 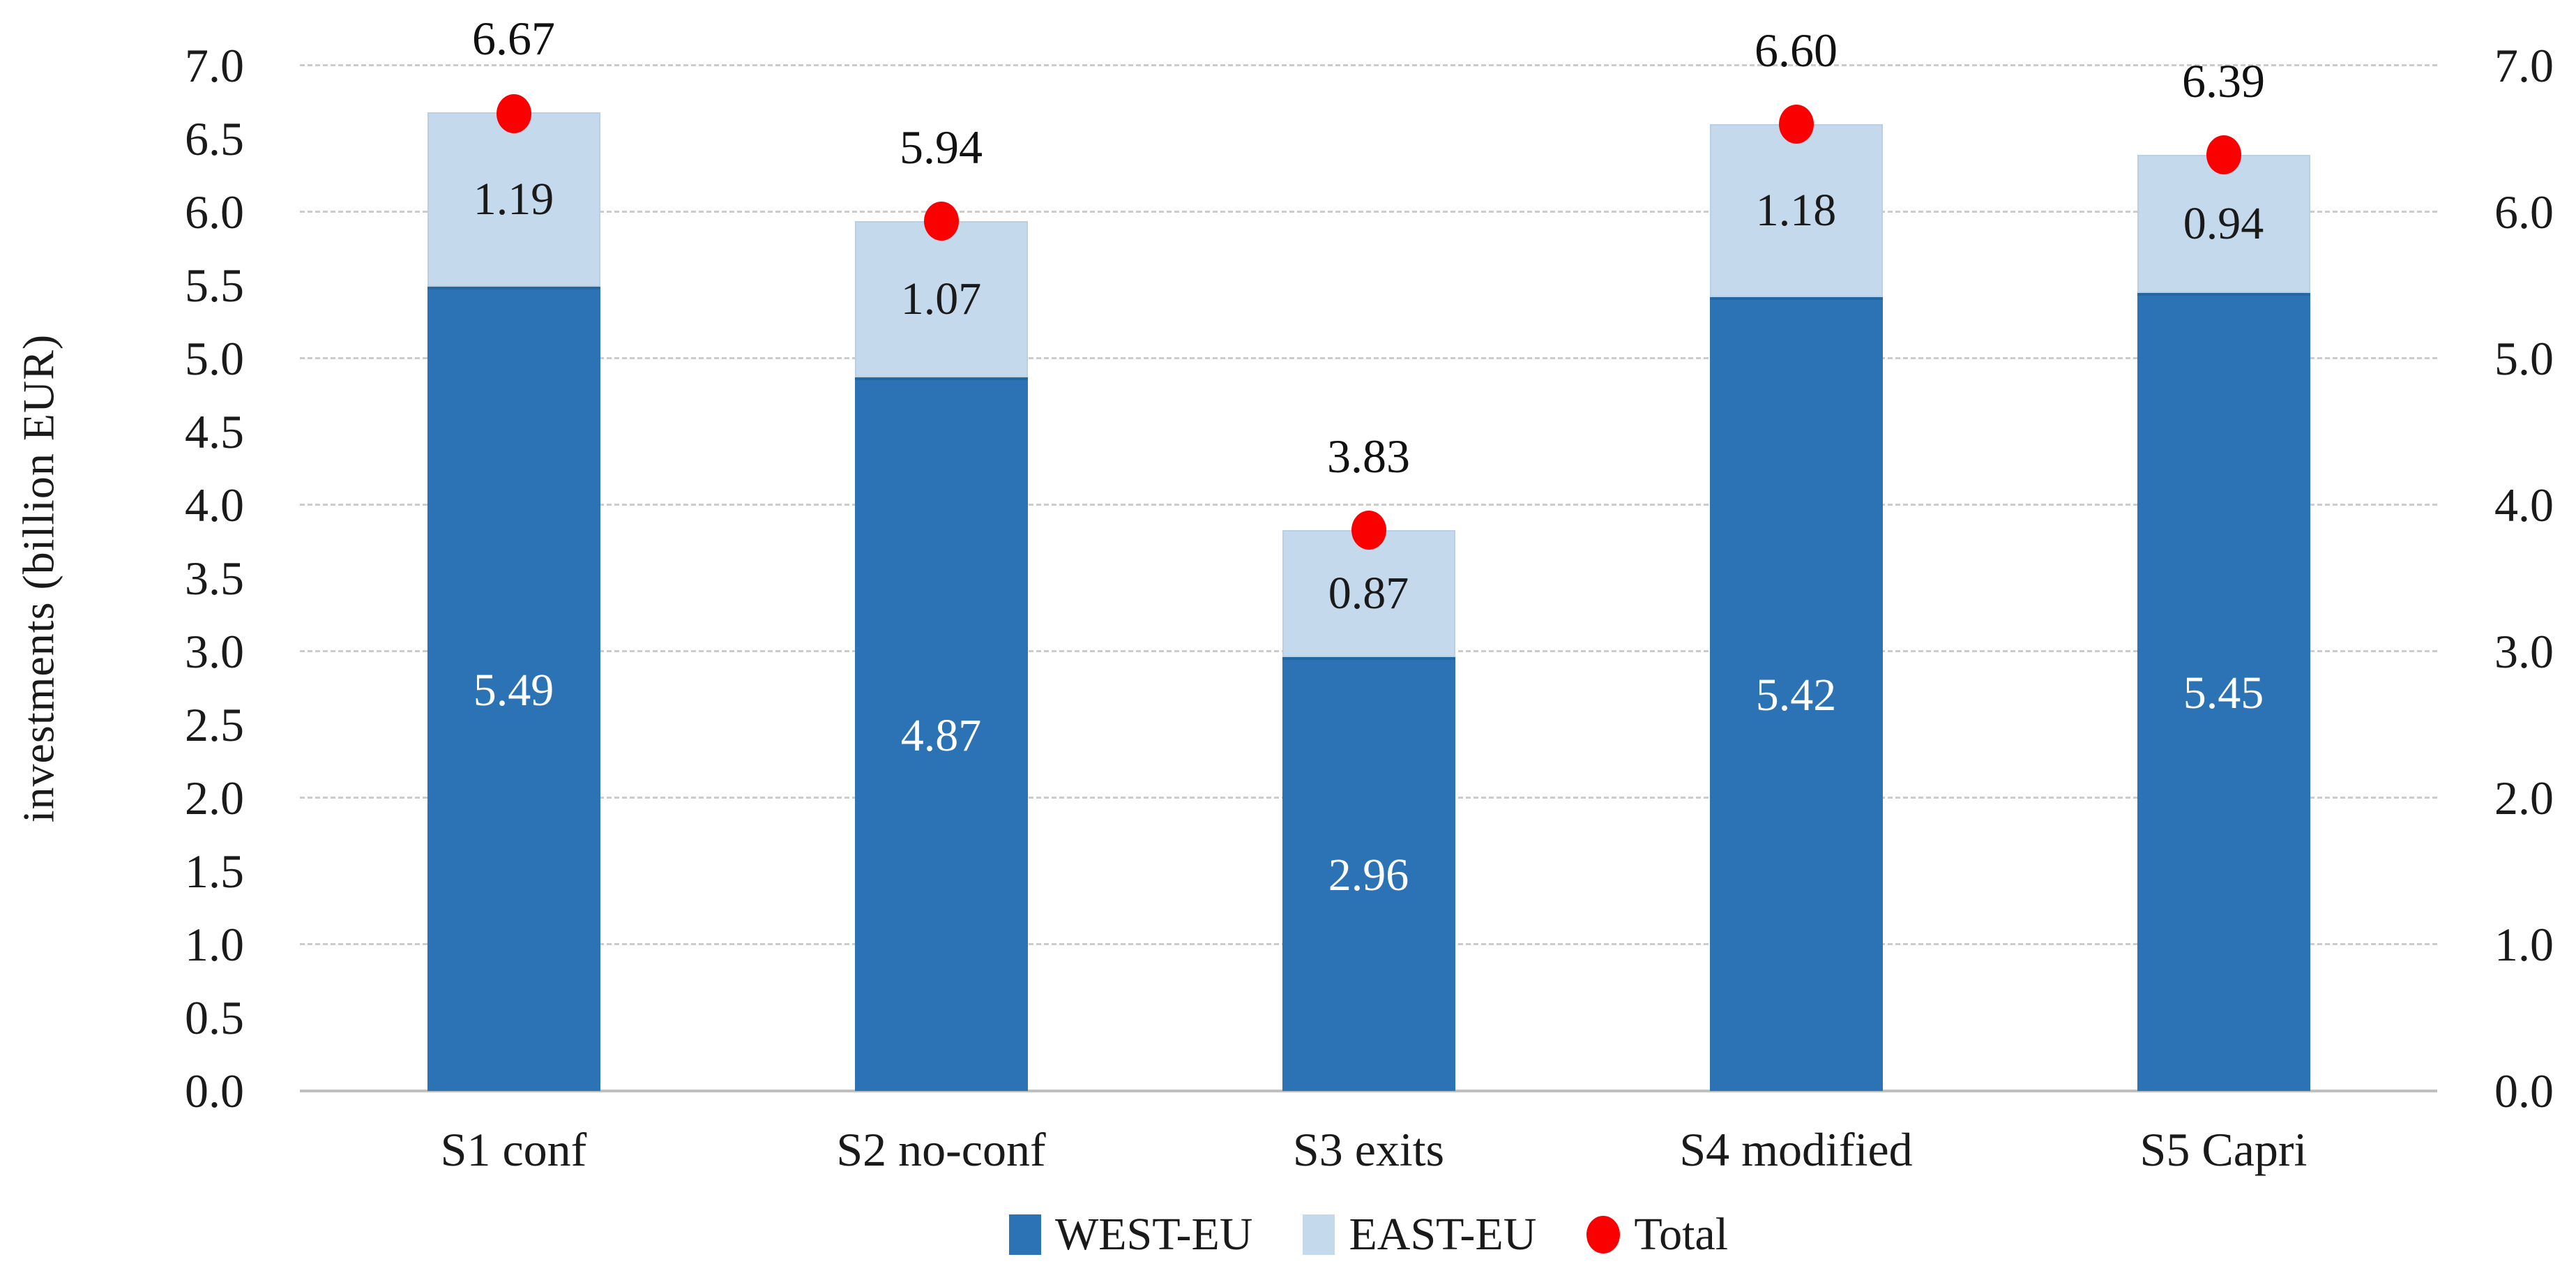 I want to click on west-eu-data-label: 5.49, so click(x=513, y=690).